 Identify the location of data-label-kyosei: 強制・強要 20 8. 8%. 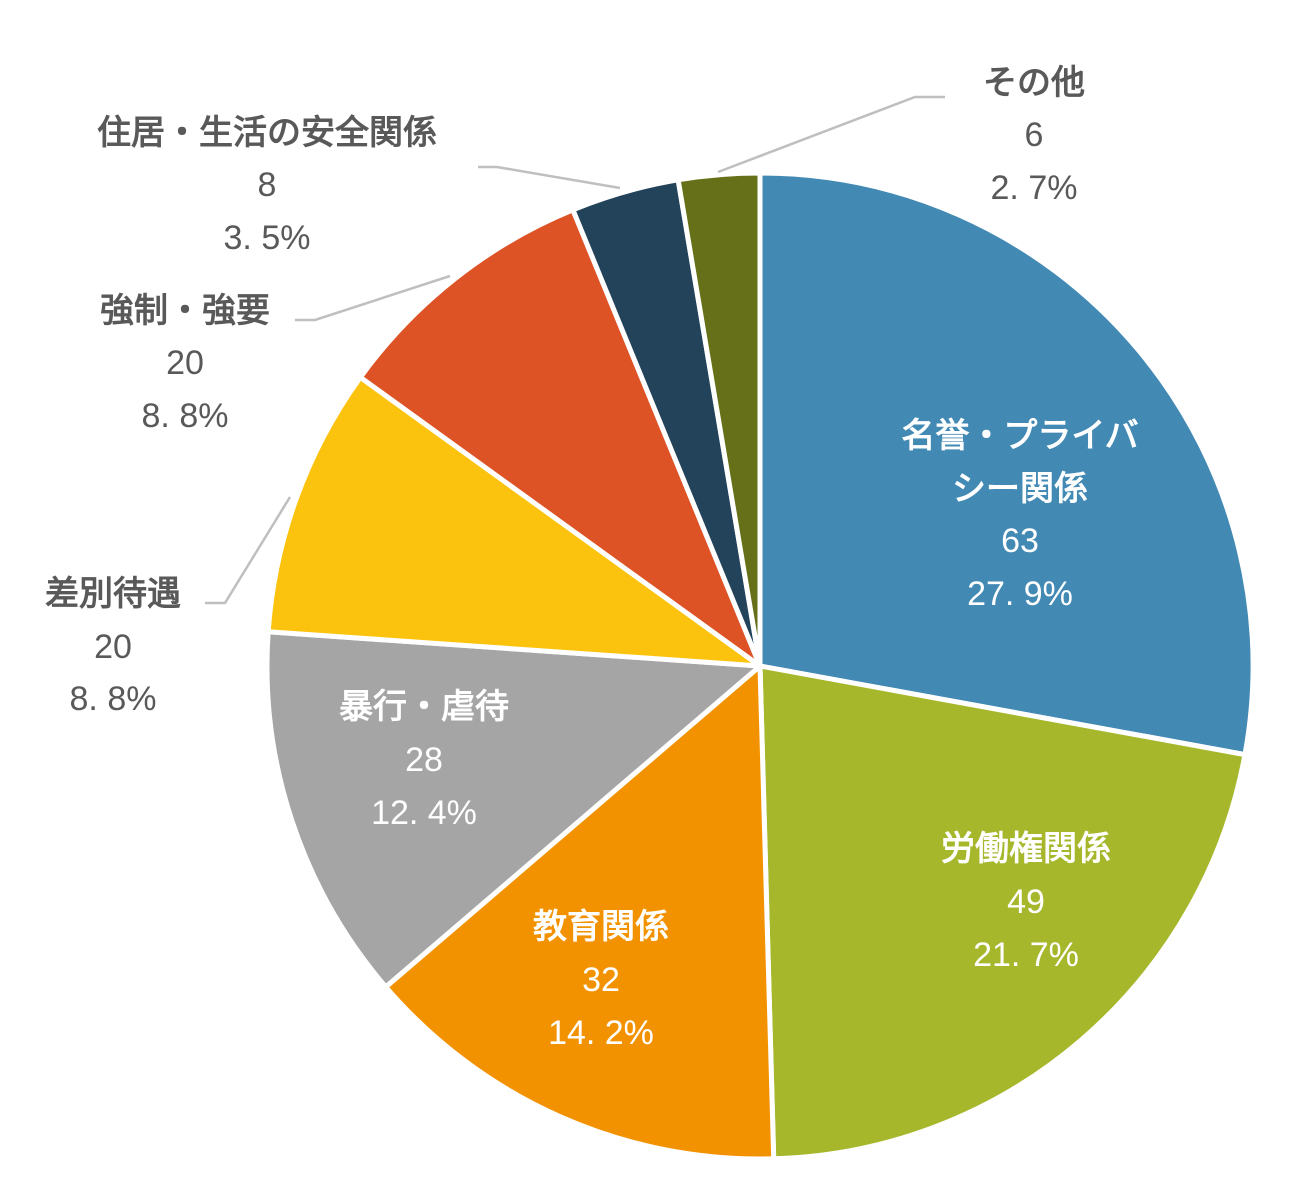
(185, 363).